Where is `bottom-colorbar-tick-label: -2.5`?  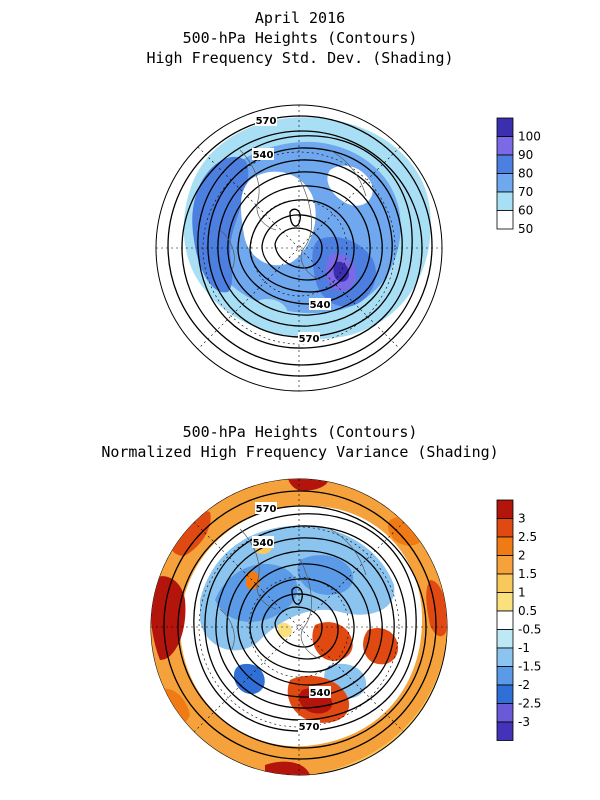
bottom-colorbar-tick-label: -2.5 is located at coordinates (529, 704).